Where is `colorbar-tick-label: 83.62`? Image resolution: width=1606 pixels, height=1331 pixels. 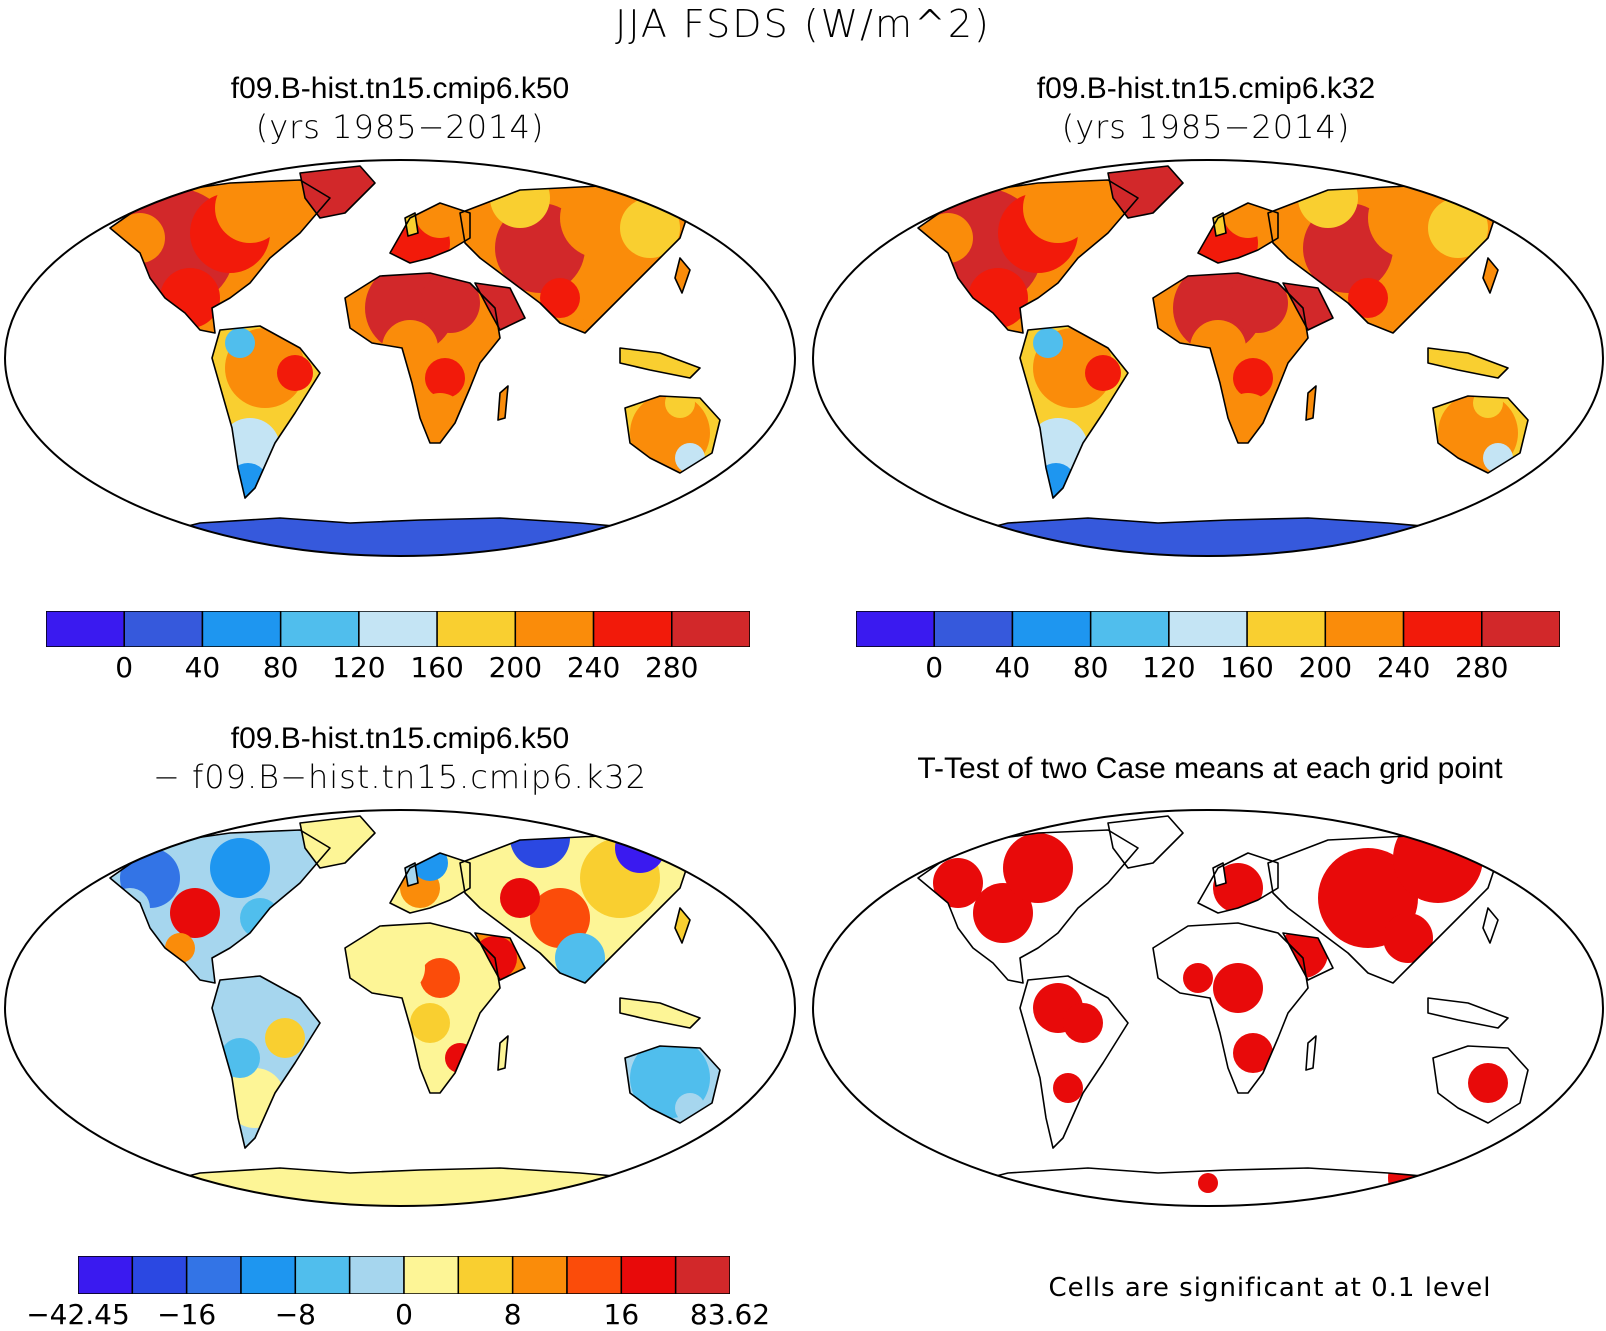
colorbar-tick-label: 83.62 is located at coordinates (730, 1314).